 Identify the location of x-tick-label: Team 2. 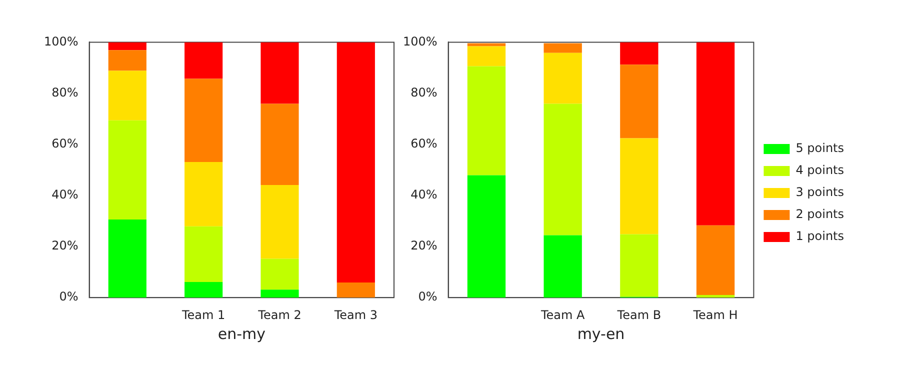
(279, 315).